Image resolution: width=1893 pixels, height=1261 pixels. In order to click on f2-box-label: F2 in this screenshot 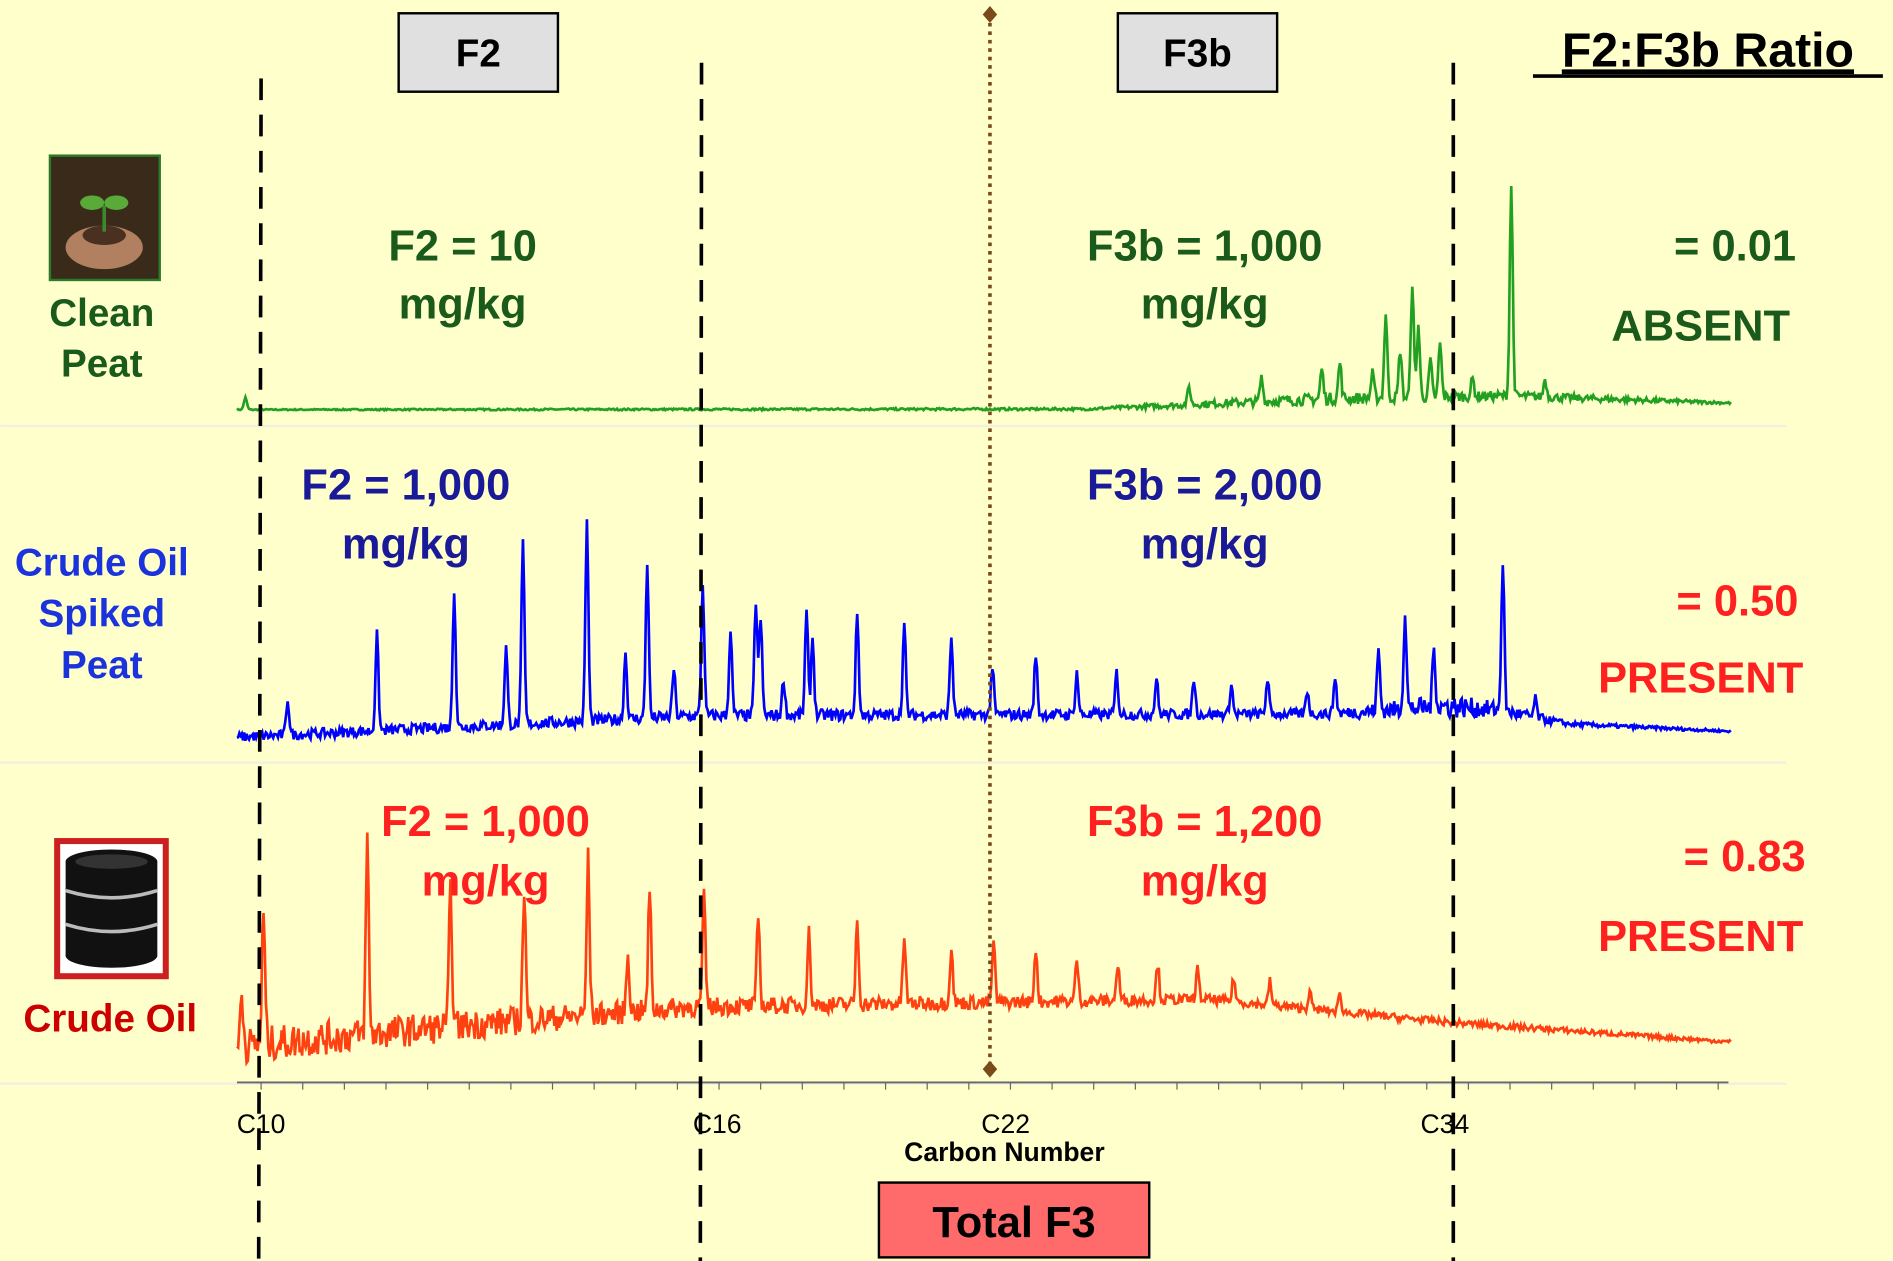, I will do `click(478, 53)`.